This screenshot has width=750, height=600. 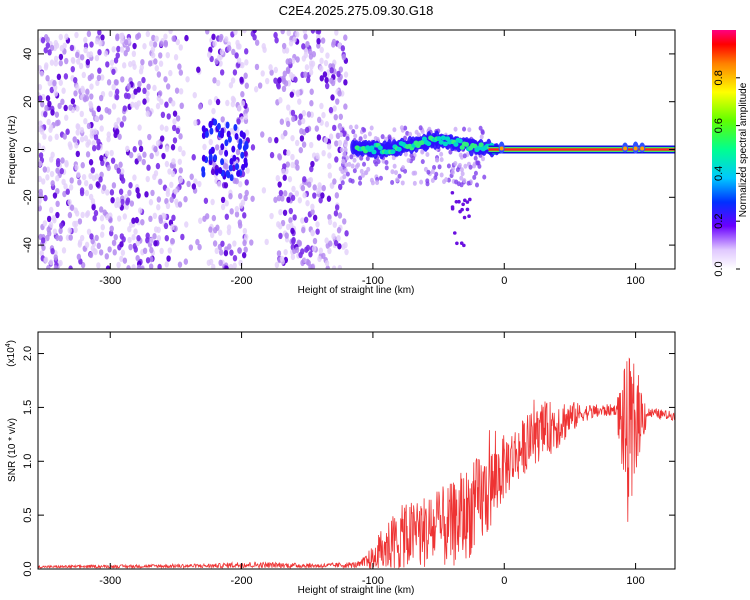 I want to click on y-tick-label: 1.5, so click(x=28, y=407).